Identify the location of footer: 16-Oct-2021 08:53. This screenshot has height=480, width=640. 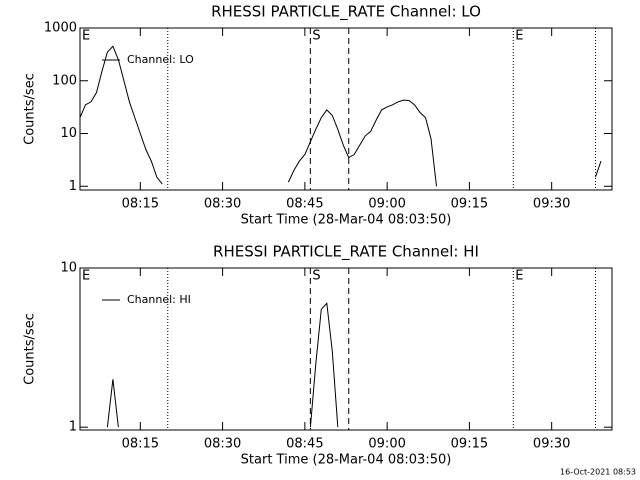
(598, 472).